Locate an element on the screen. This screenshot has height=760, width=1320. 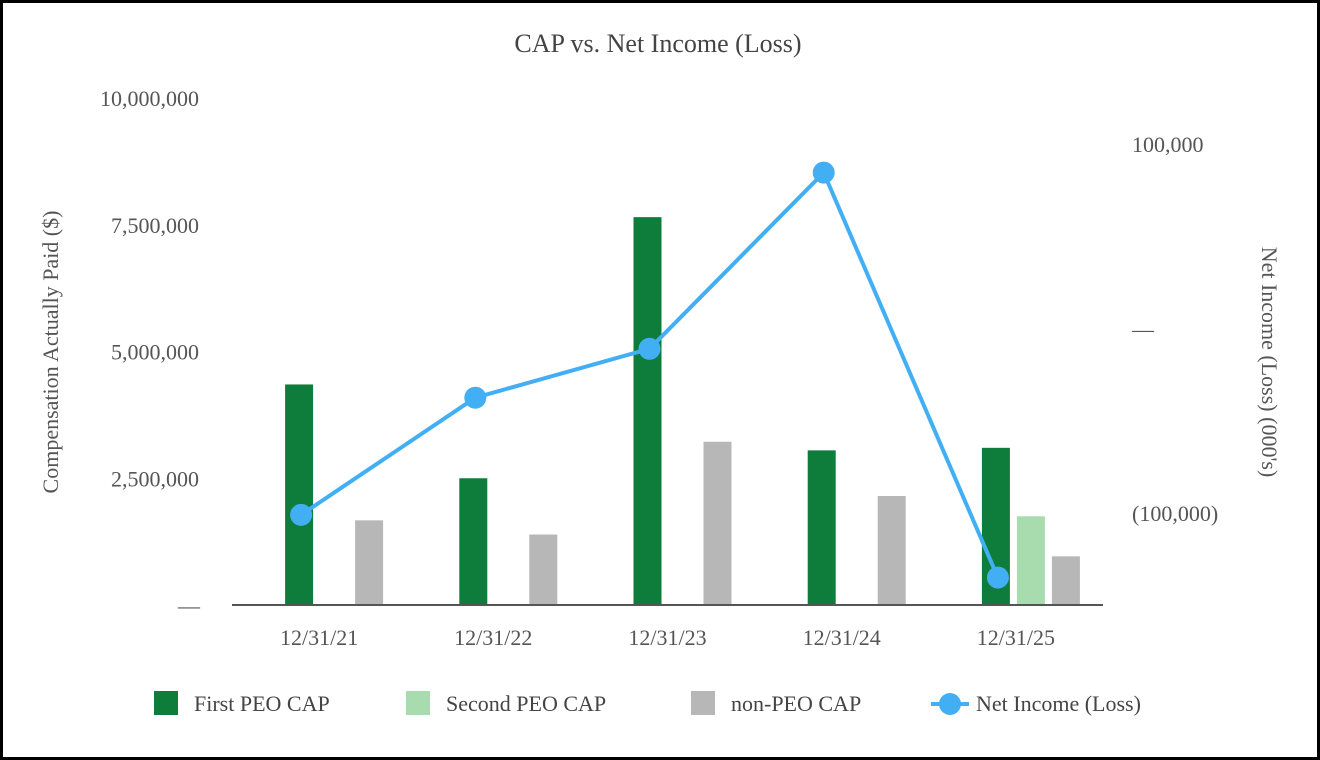
right-tick-label: 100,000 is located at coordinates (1168, 144).